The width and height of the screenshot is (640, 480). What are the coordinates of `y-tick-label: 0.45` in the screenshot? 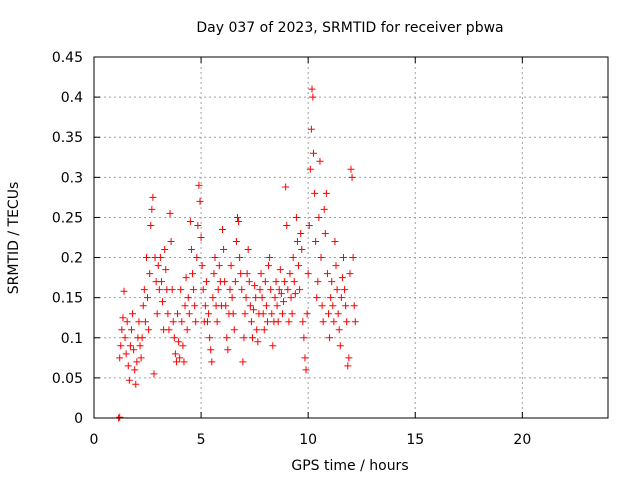 It's located at (67, 58).